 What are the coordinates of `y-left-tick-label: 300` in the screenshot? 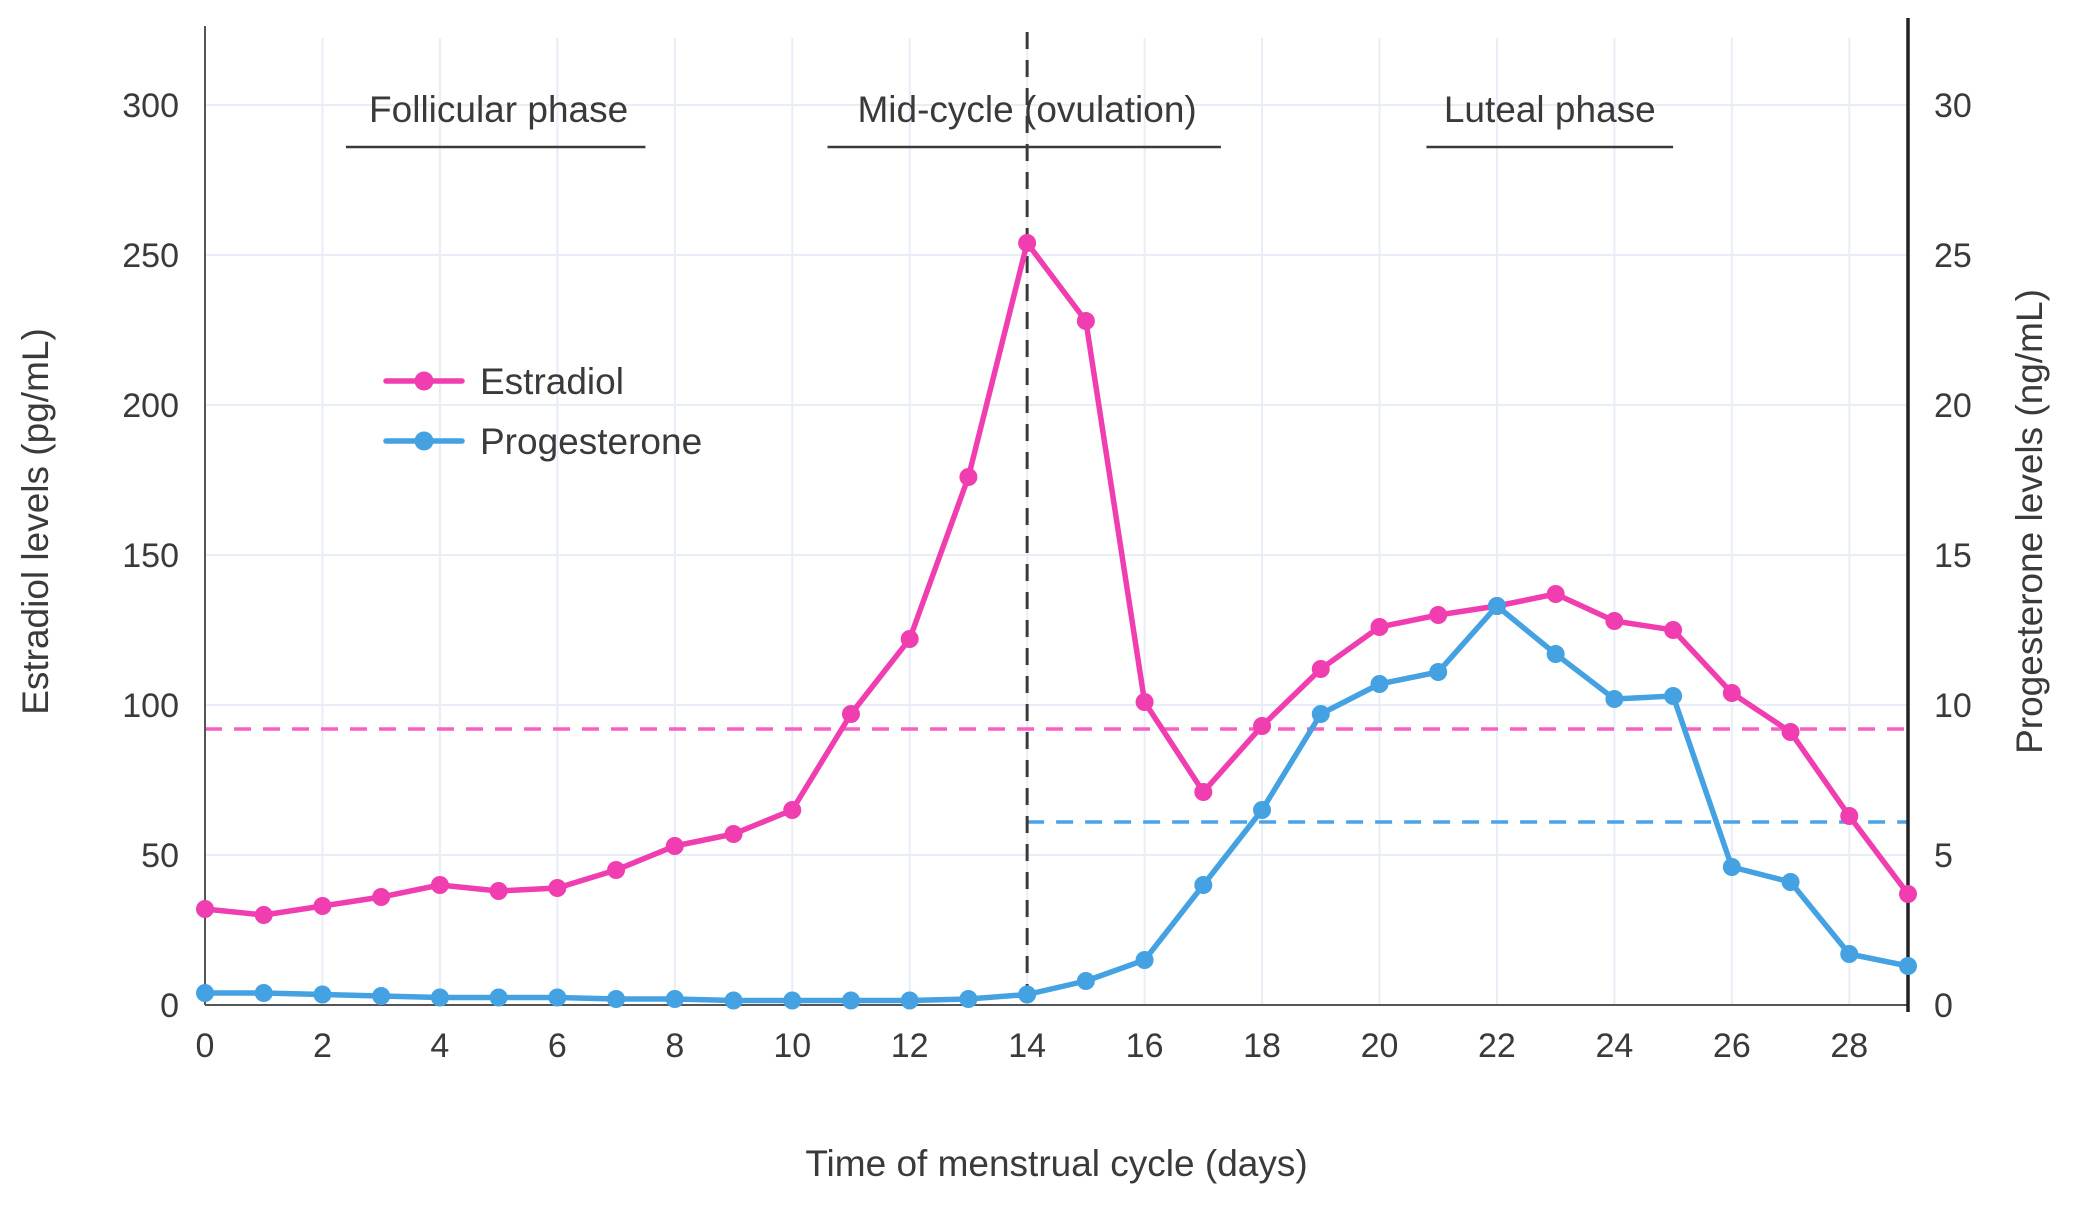 It's located at (150, 106).